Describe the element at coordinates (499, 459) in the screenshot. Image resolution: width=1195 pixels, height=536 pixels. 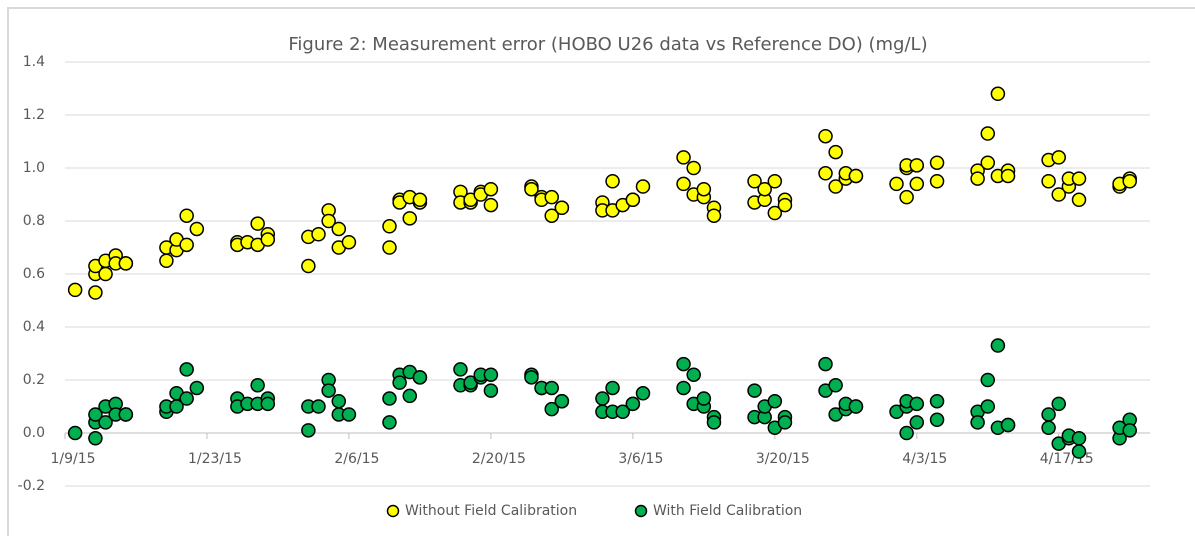
I see `x-tick-label: 2/20/15` at that location.